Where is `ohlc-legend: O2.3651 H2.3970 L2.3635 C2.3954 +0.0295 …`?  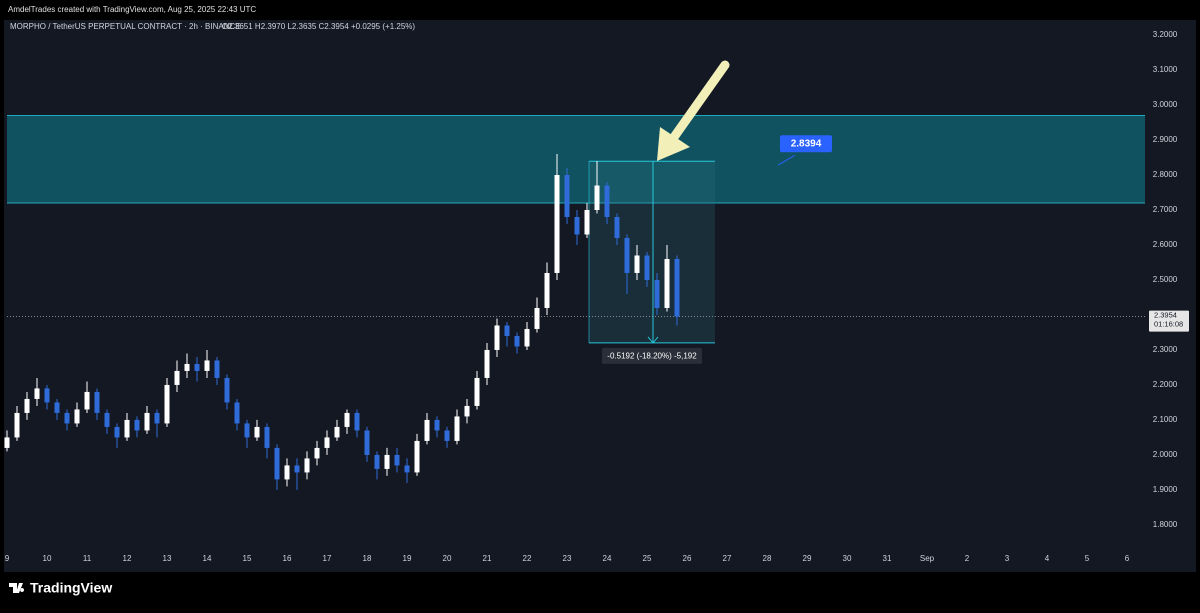
ohlc-legend: O2.3651 H2.3970 L2.3635 C2.3954 +0.0295 … is located at coordinates (318, 26).